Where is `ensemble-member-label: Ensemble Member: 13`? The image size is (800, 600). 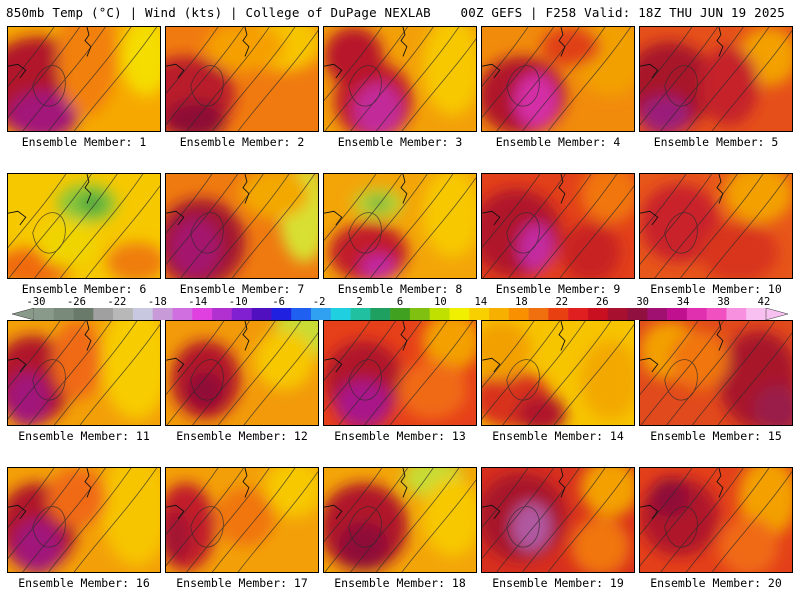
ensemble-member-label: Ensemble Member: 13 is located at coordinates (400, 436).